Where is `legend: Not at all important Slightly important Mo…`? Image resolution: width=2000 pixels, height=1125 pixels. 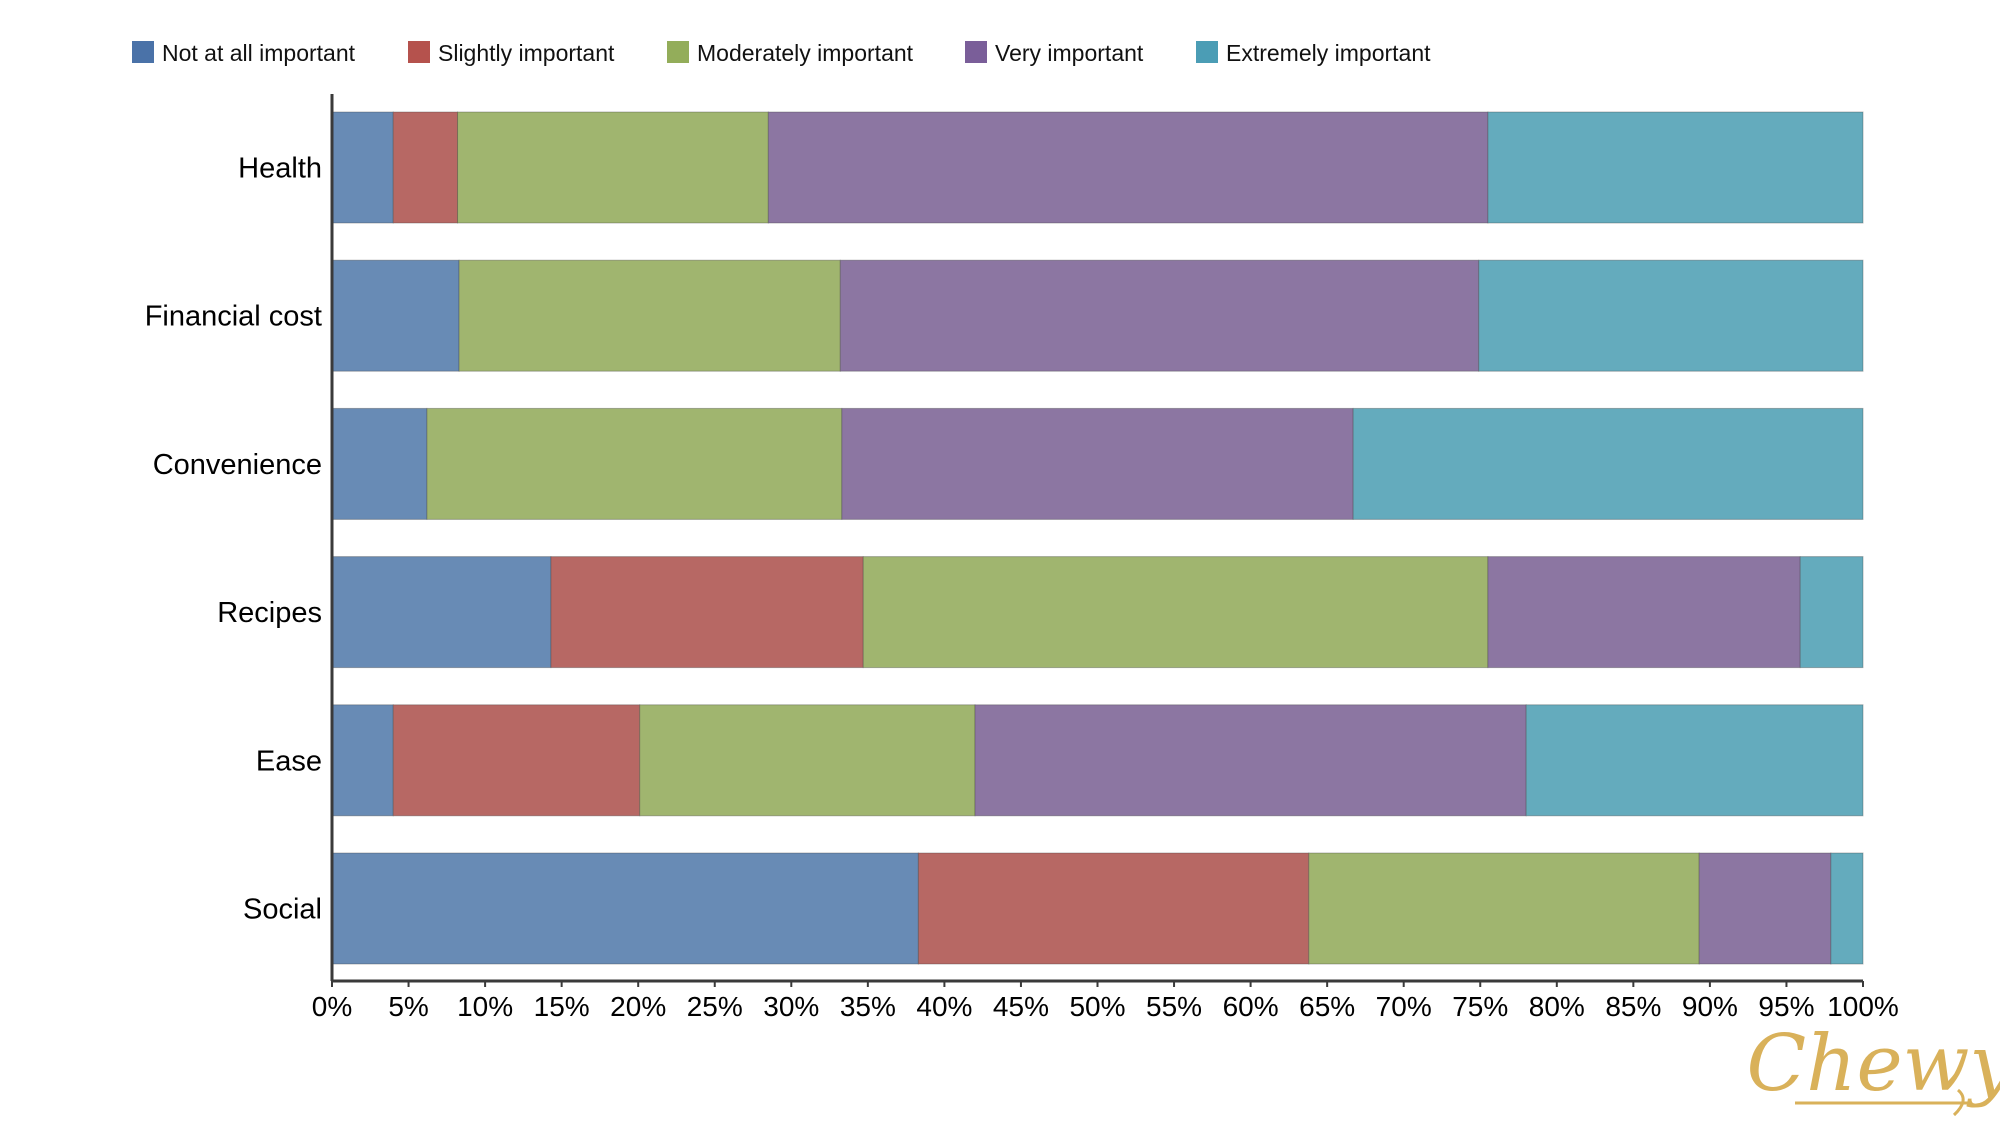
legend: Not at all important Slightly important Mo… is located at coordinates (781, 53).